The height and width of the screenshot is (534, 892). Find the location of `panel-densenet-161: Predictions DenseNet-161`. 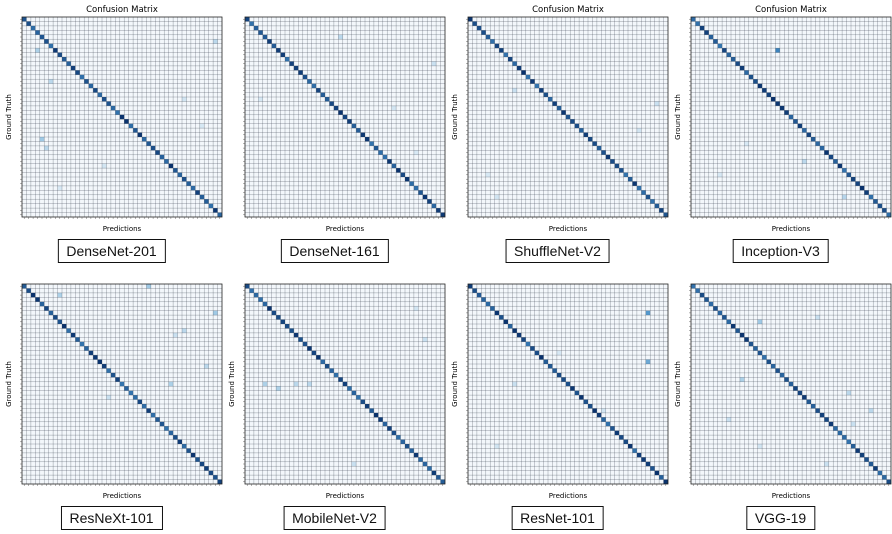

panel-densenet-161: Predictions DenseNet-161 is located at coordinates (334, 133).